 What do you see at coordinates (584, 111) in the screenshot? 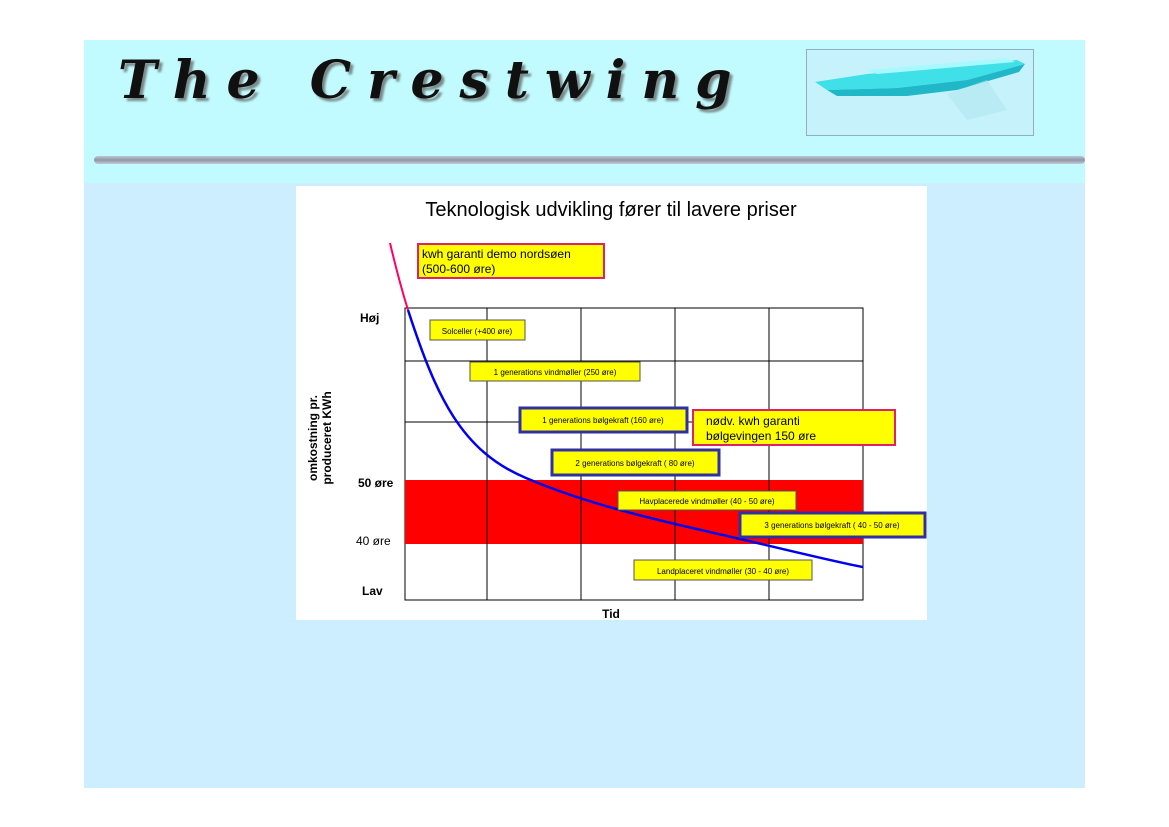
I see `slide-header: The Crestwing` at bounding box center [584, 111].